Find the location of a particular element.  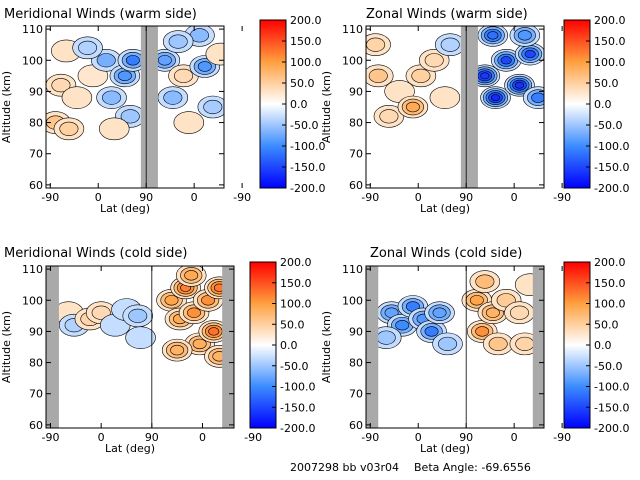

colorbar-tick-label: 0.0 is located at coordinates (603, 104).